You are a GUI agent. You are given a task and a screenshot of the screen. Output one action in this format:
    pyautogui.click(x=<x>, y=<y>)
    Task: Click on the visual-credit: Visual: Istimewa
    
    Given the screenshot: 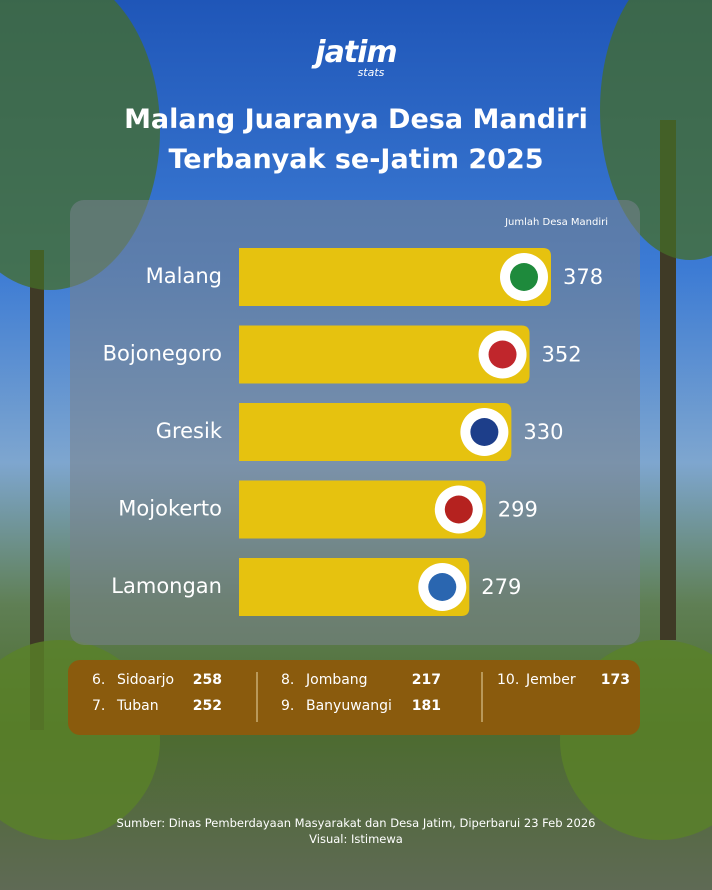 What is the action you would take?
    pyautogui.click(x=356, y=839)
    